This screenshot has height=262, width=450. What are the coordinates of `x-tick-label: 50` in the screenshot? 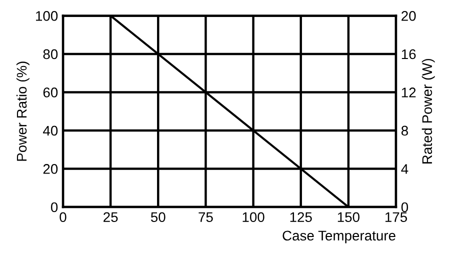 It's located at (158, 217).